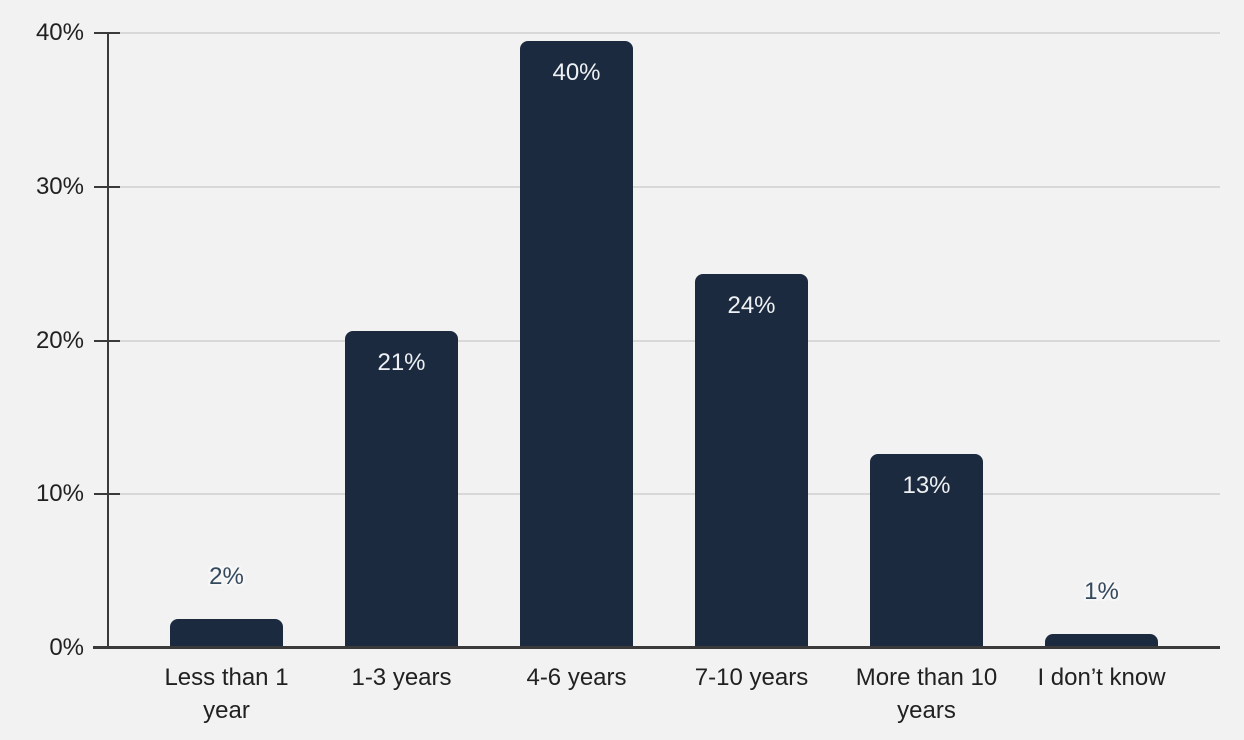  I want to click on x-axis-label: 7-10 years, so click(751, 677).